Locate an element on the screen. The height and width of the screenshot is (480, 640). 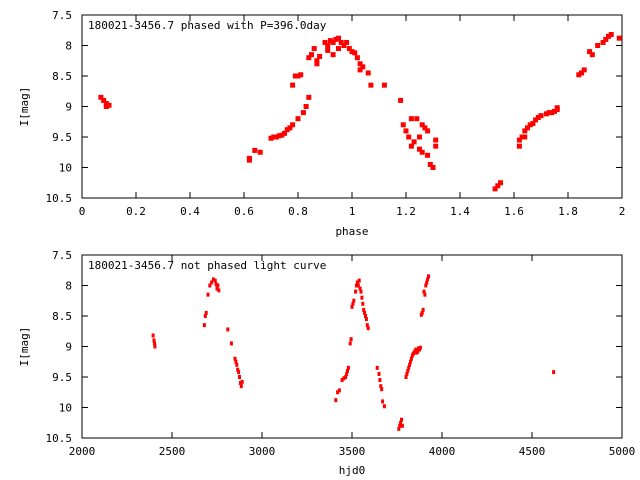
y-tick-label: 7.5 is located at coordinates (62, 255).